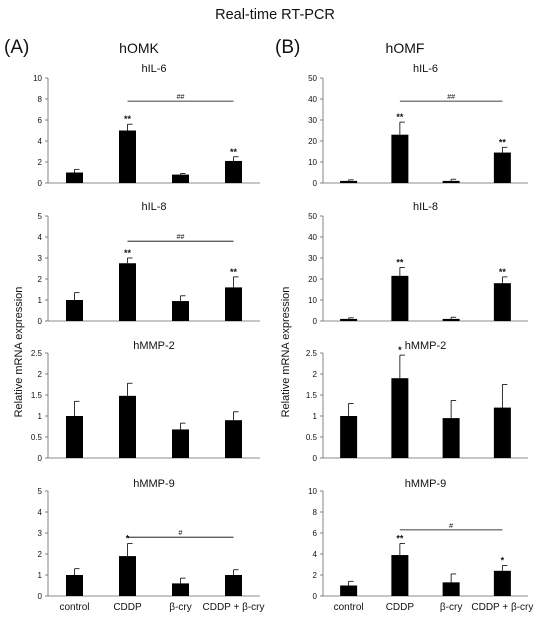 This screenshot has height=623, width=550. Describe the element at coordinates (286, 352) in the screenshot. I see `y-axis-label-b: Relative mRNA expression` at that location.